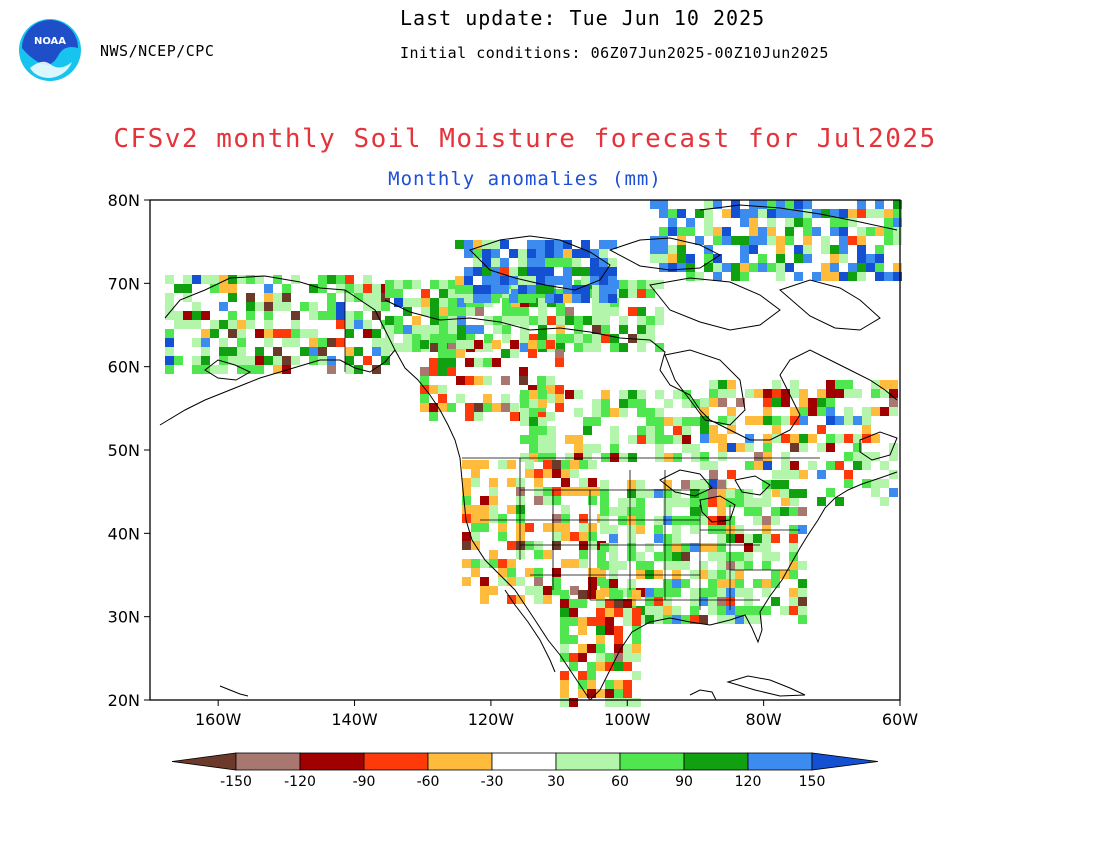 The height and width of the screenshot is (850, 1100). What do you see at coordinates (396, 761) in the screenshot?
I see `colorbar-segment` at bounding box center [396, 761].